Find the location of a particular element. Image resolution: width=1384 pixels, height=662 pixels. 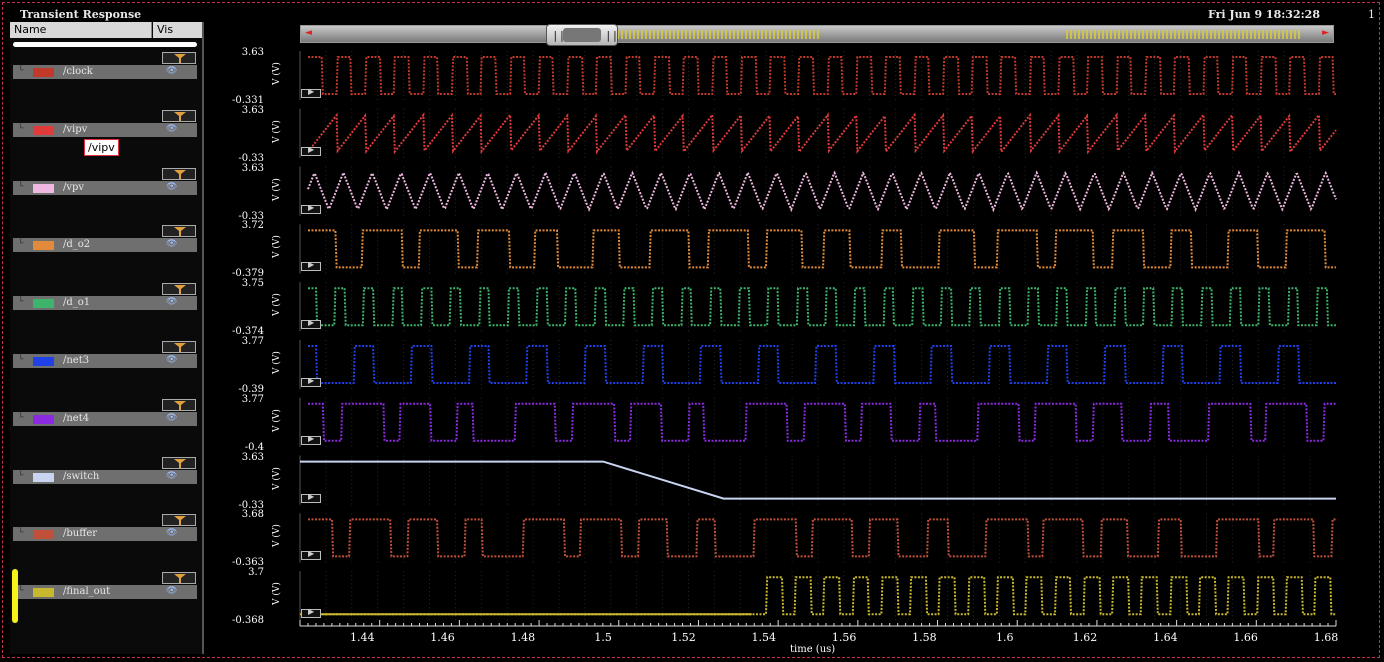

signal-entry: └ /net4 👁 is located at coordinates (108, 427).